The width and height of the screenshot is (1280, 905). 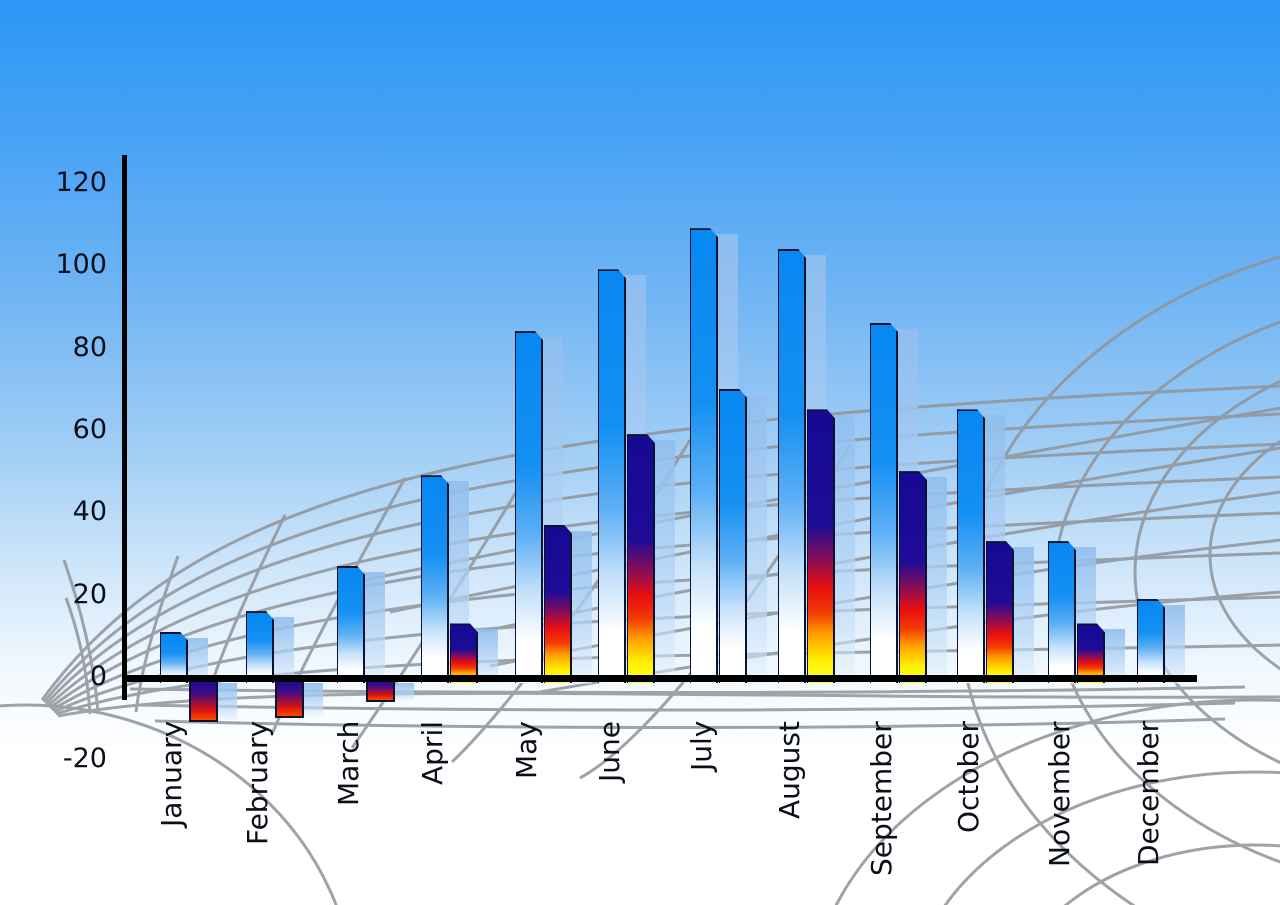 I want to click on x-month-label: August, so click(x=789, y=770).